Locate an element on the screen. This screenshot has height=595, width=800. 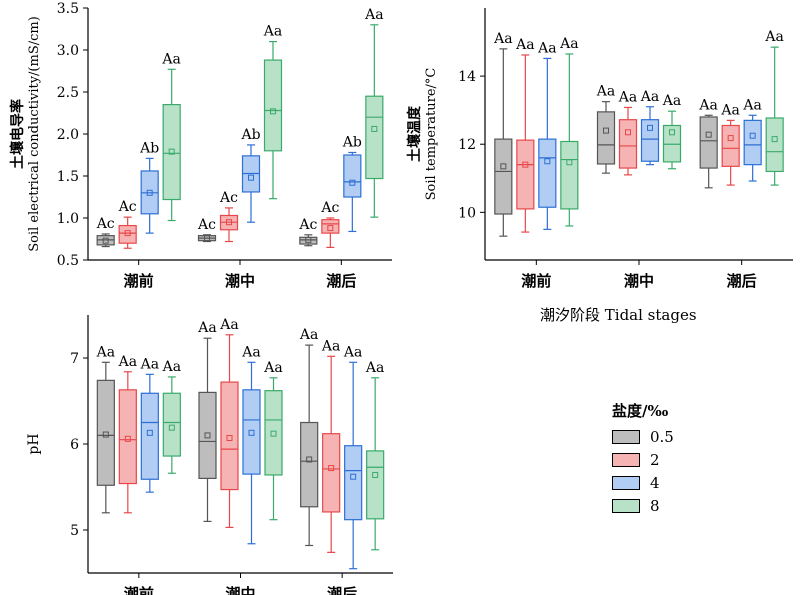
y-tick-label: 1.5 is located at coordinates (68, 177).